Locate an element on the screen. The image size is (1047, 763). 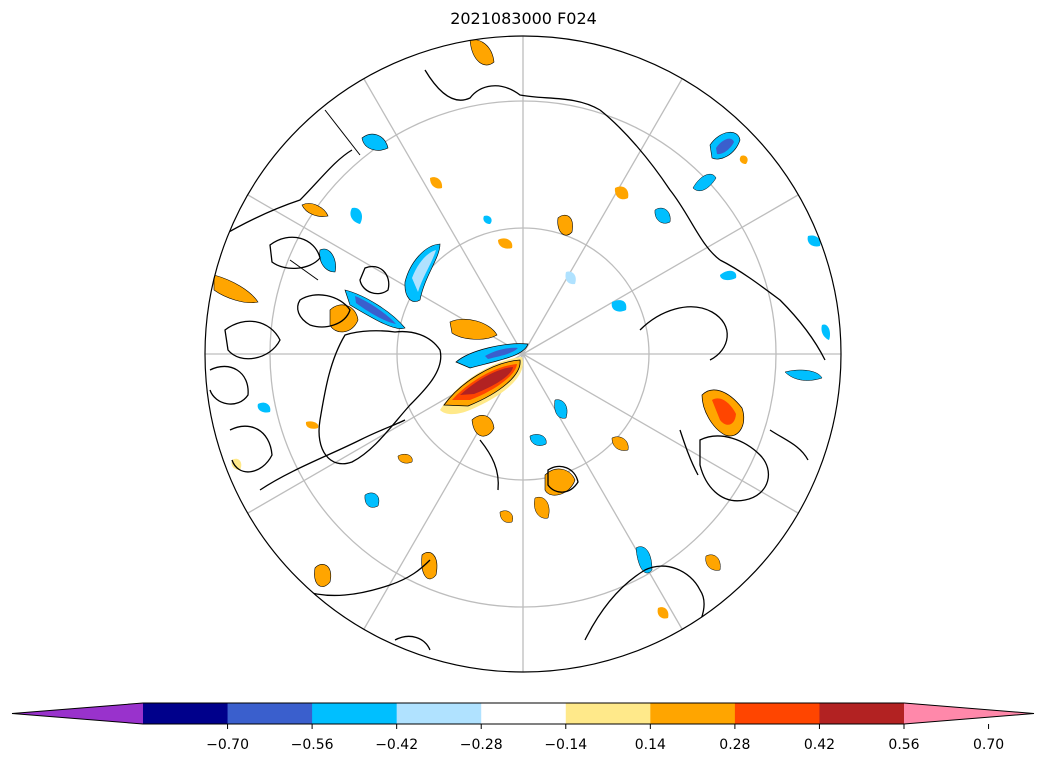
colorbar-cells is located at coordinates (523, 713).